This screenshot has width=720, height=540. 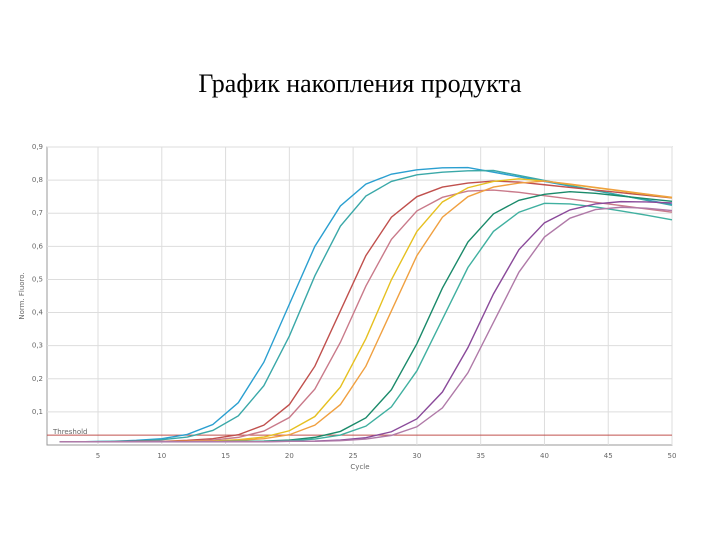 What do you see at coordinates (359, 467) in the screenshot?
I see `x-axis-label: Cycle` at bounding box center [359, 467].